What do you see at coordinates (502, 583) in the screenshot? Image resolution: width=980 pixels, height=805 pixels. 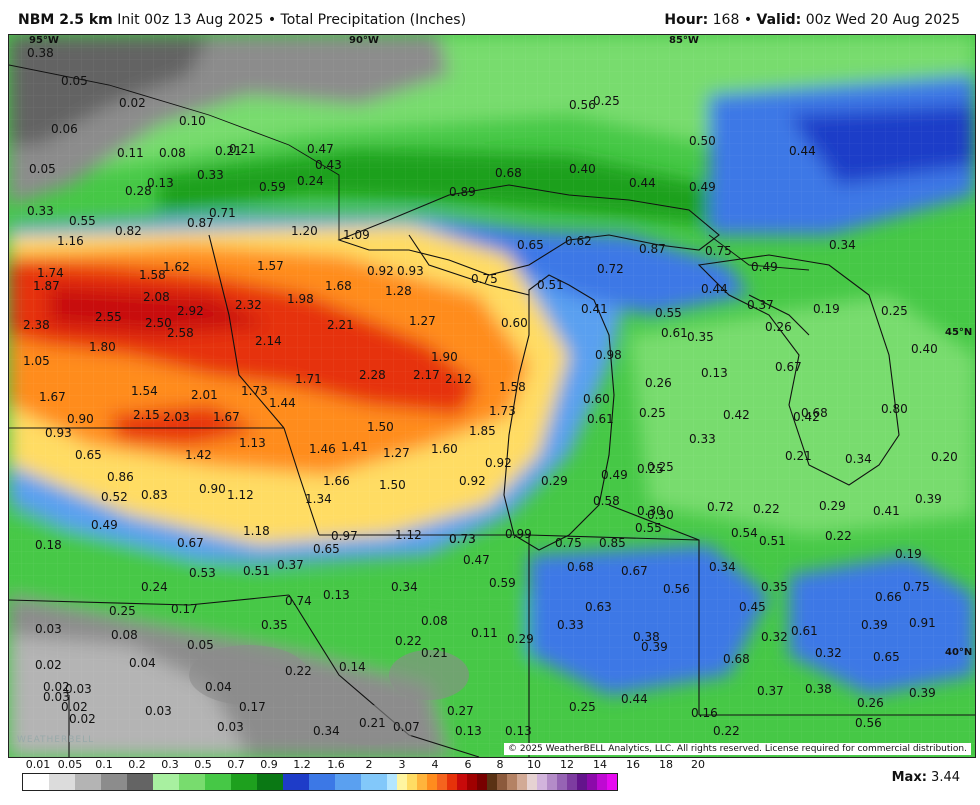 I see `precip-value-label: 0.59` at bounding box center [502, 583].